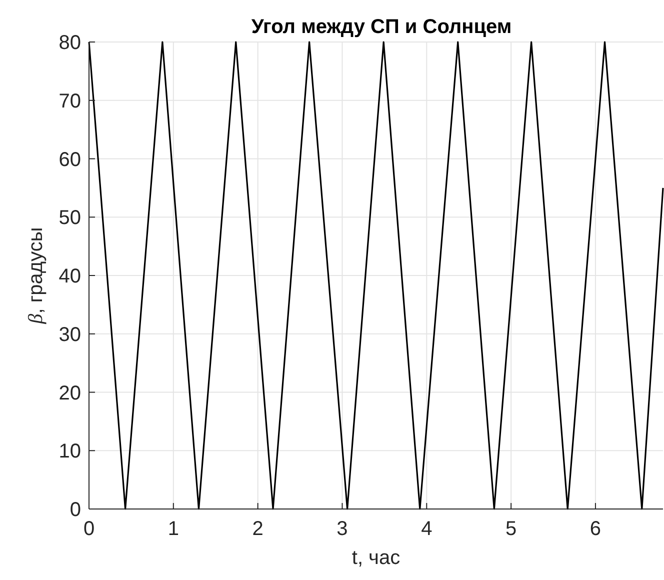 This screenshot has height=580, width=664. I want to click on x-tick-label: 6, so click(596, 529).